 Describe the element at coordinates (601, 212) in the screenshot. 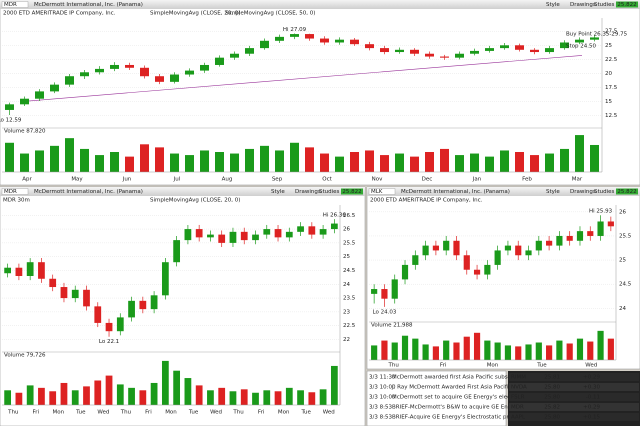

I see `hi-label: Hi 25.93` at that location.